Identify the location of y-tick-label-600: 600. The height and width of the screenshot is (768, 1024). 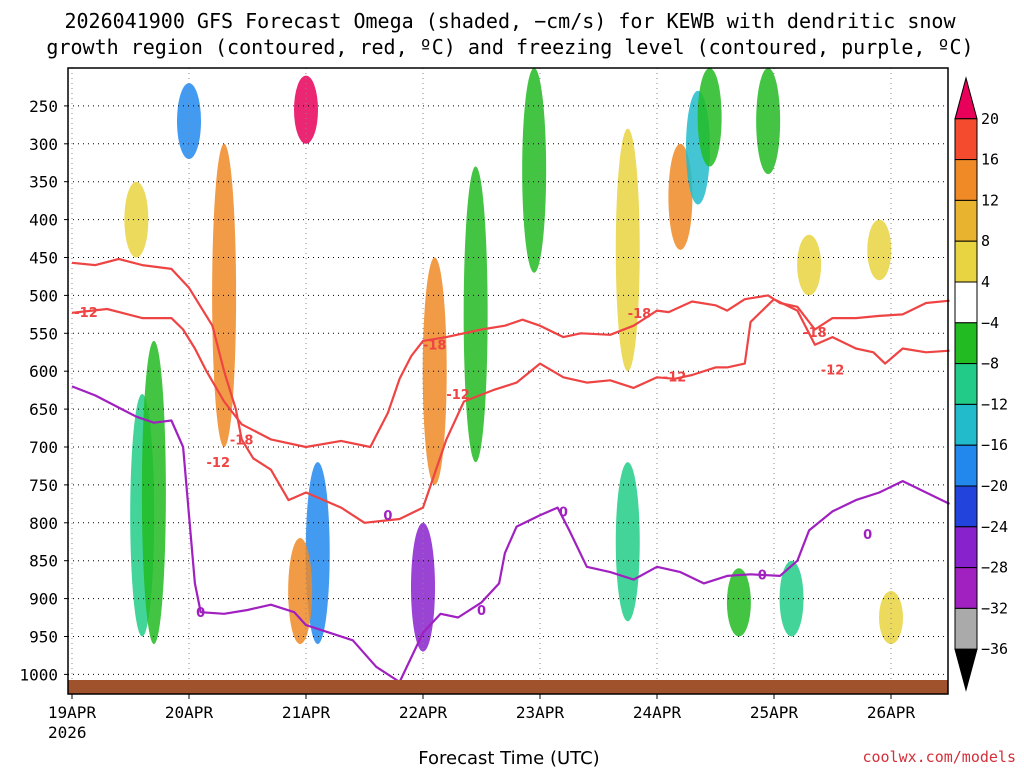
(43, 371).